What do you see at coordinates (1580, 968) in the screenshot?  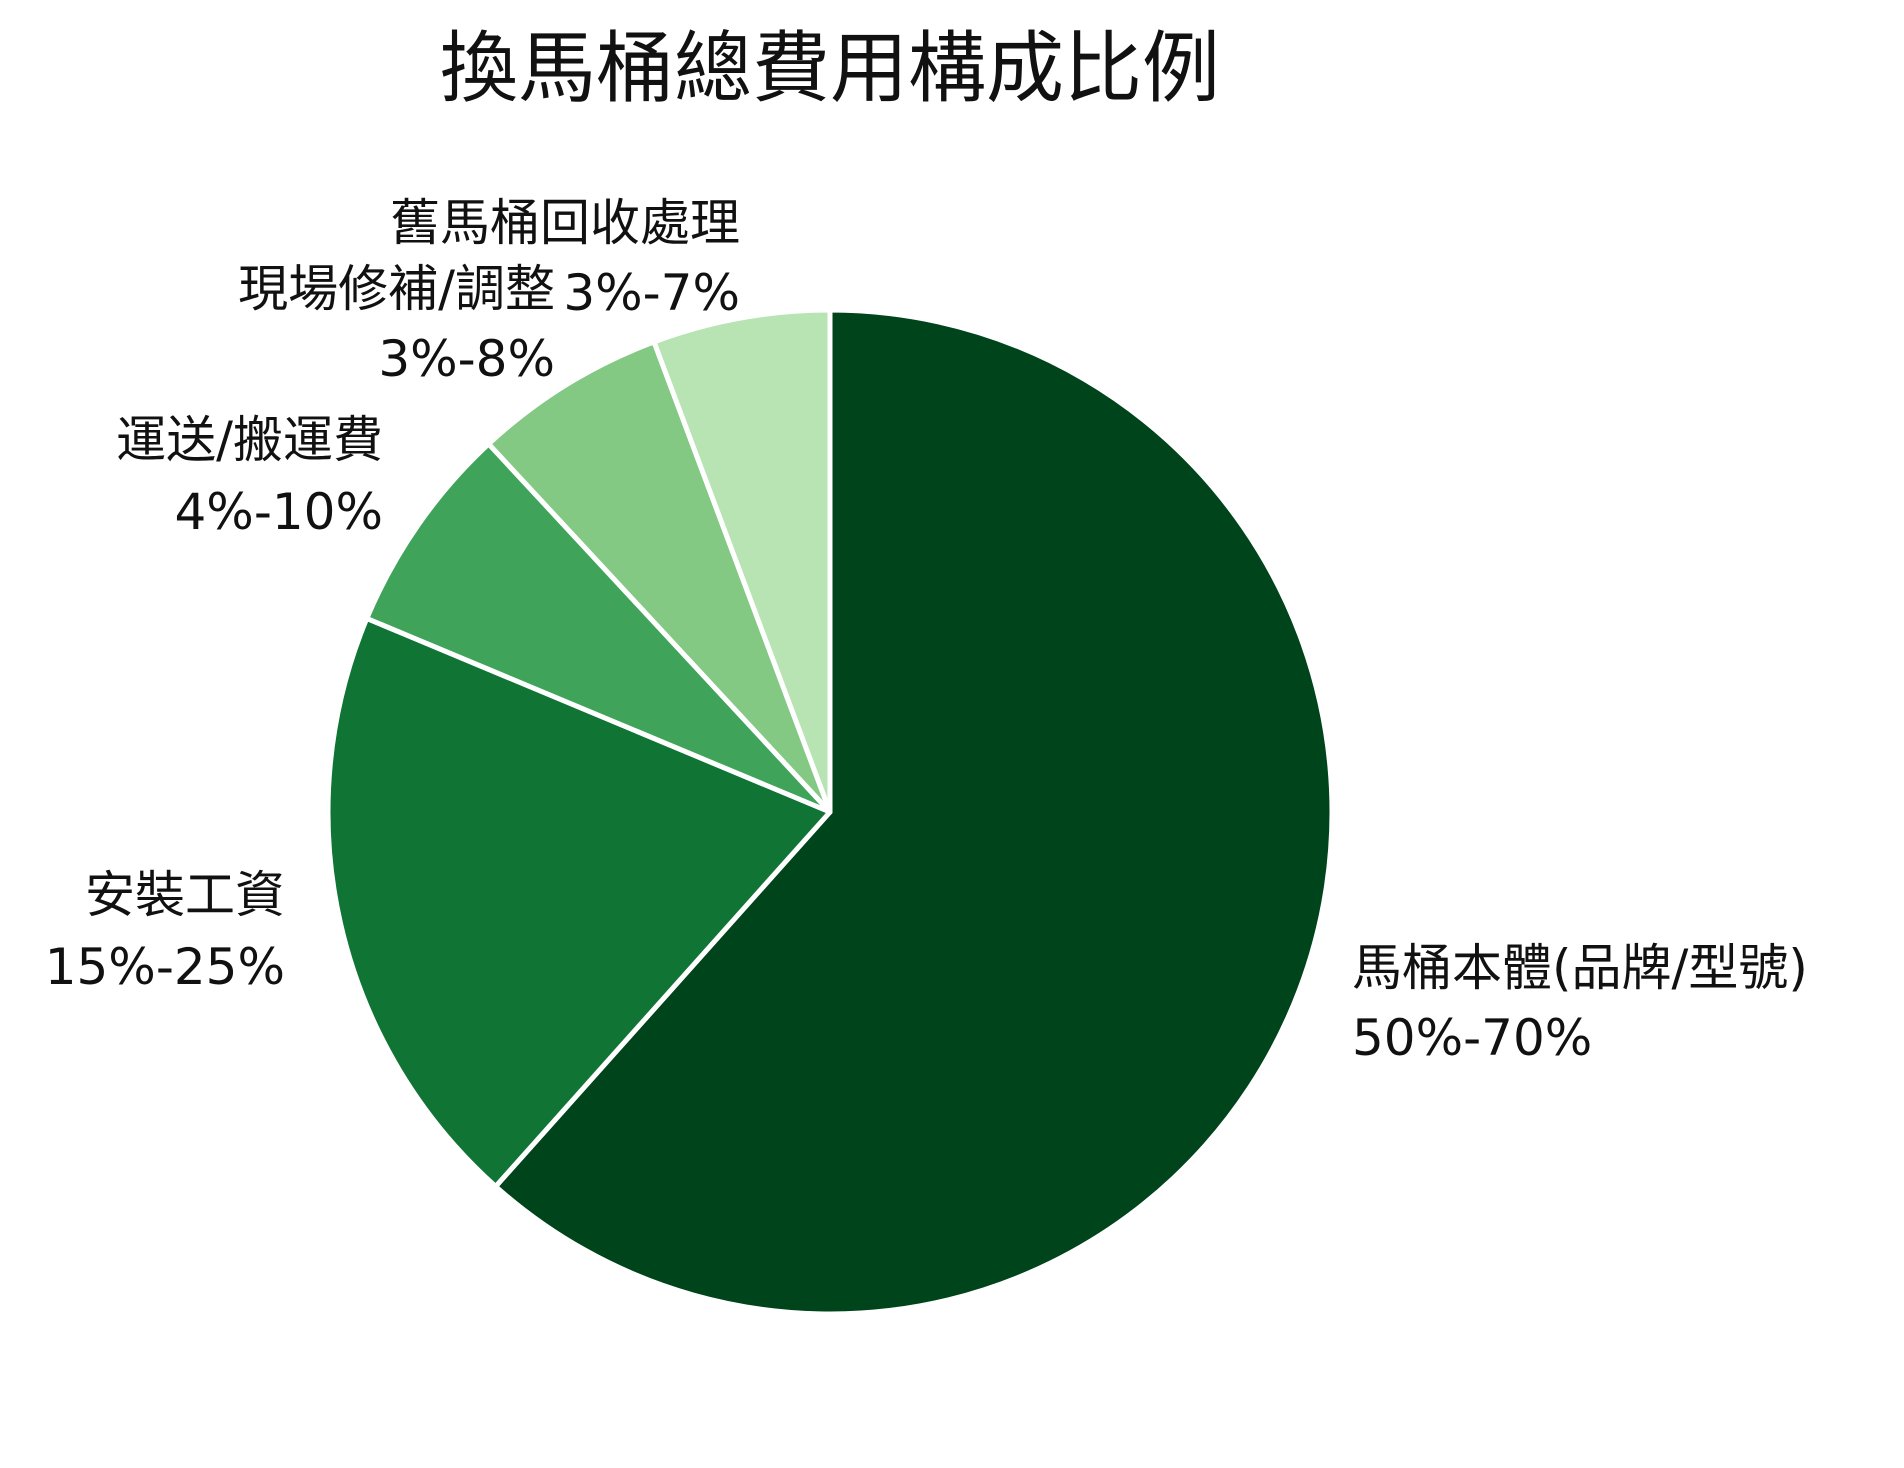 I see `slice-label-name: 馬桶本體(品牌/型號)` at bounding box center [1580, 968].